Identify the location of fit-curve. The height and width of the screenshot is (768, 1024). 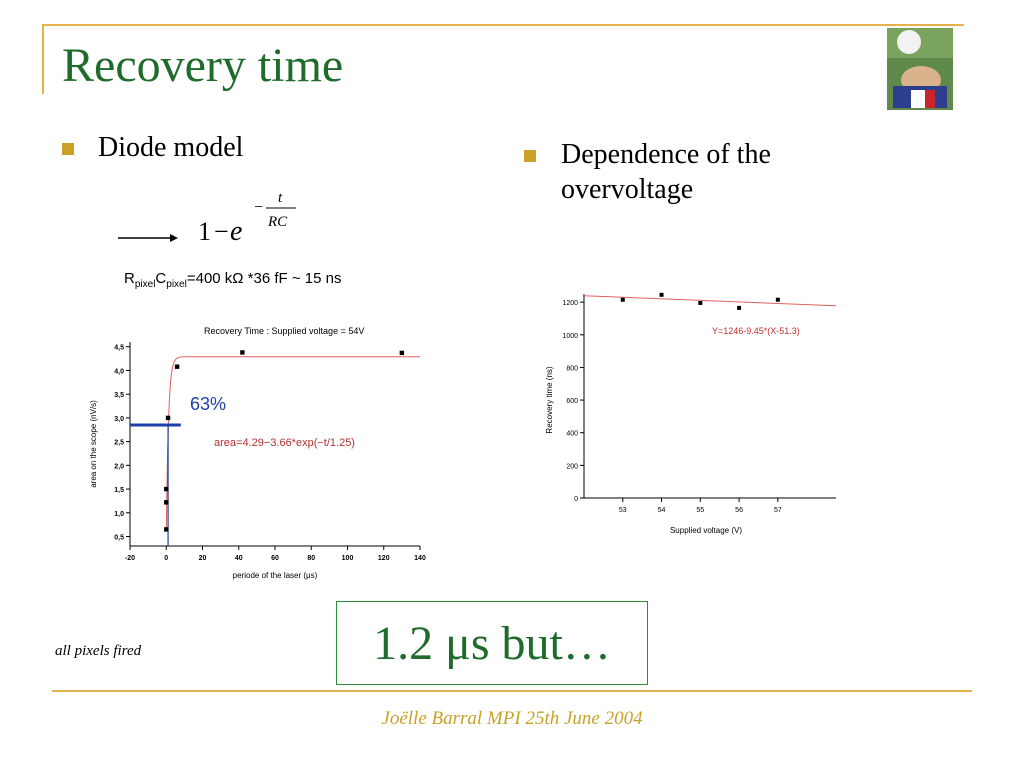
(292, 443).